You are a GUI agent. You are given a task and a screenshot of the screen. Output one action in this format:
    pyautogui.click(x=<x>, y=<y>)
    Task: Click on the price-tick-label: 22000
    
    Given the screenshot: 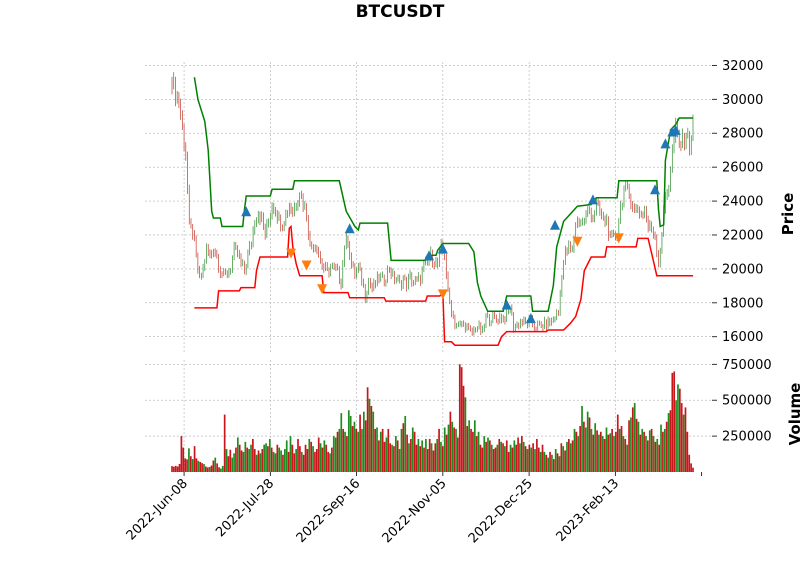 What is the action you would take?
    pyautogui.click(x=742, y=235)
    